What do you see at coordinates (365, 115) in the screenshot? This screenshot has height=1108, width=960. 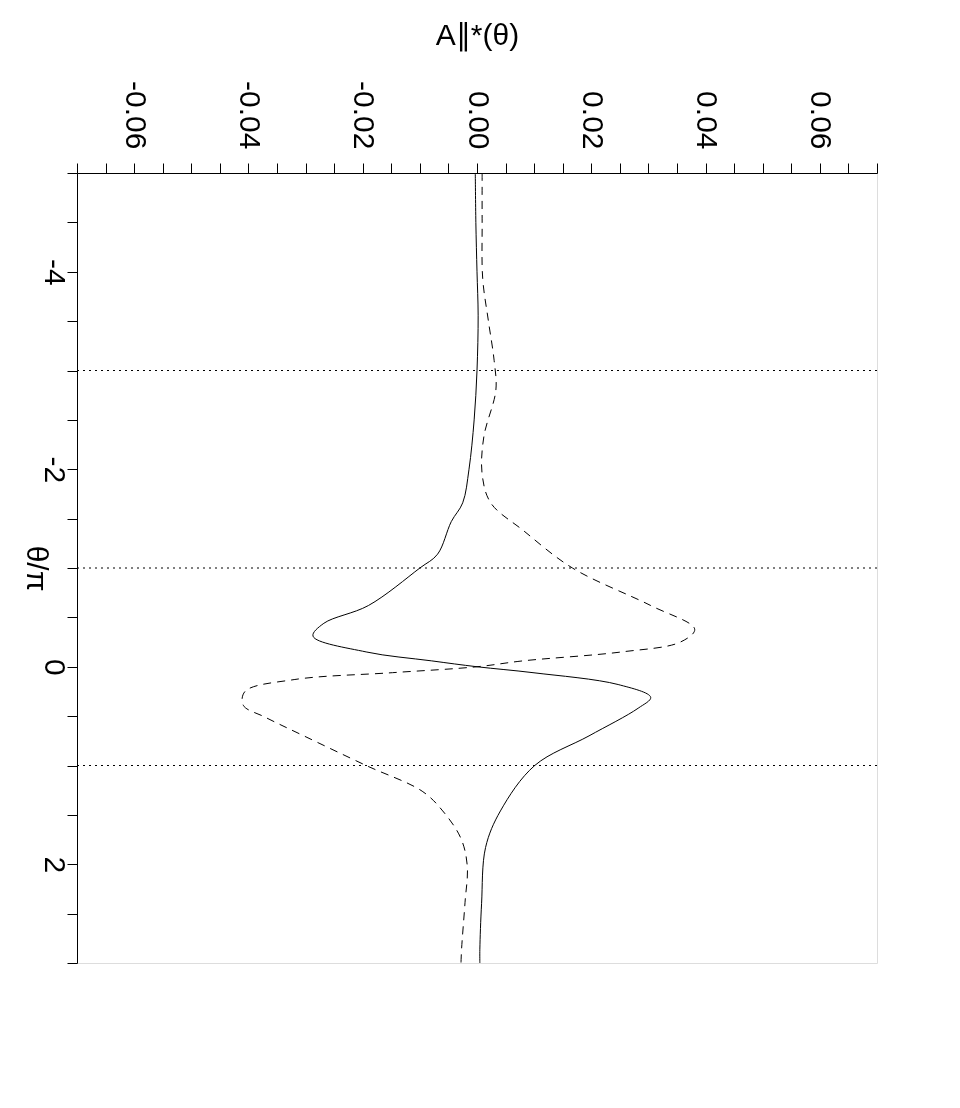 I see `x-tick-label: -0.02` at bounding box center [365, 115].